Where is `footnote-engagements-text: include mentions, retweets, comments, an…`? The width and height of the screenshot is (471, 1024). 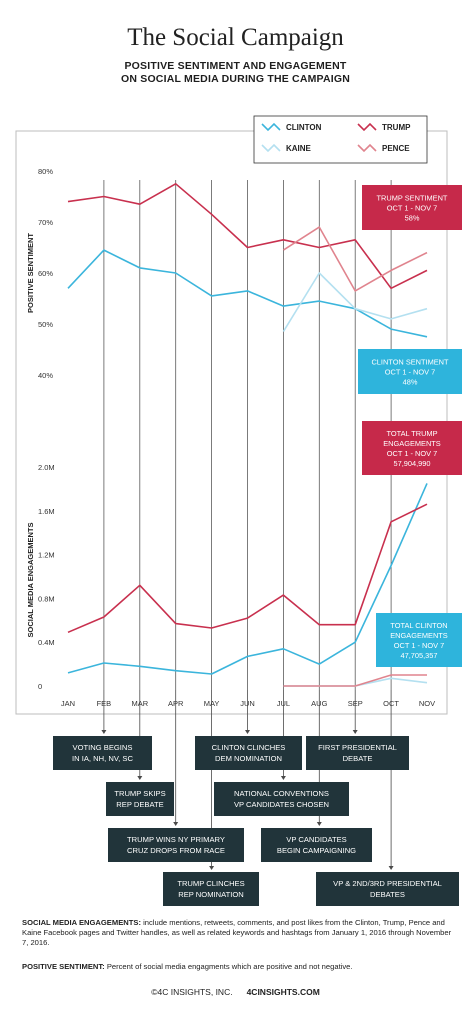
footnote-engagements-text: include mentions, retweets, comments, an… is located at coordinates (237, 932).